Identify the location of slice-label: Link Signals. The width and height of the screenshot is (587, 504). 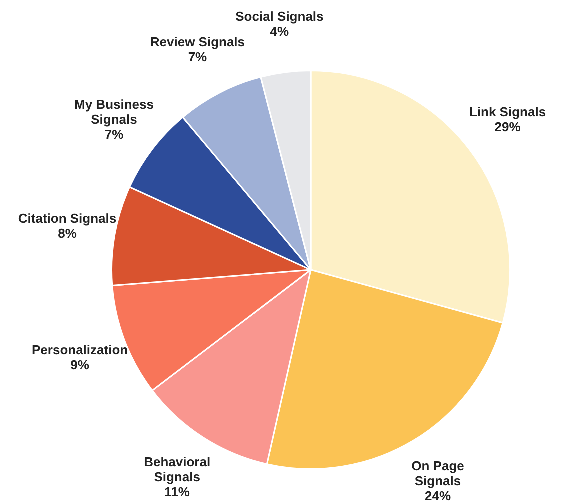
(507, 112).